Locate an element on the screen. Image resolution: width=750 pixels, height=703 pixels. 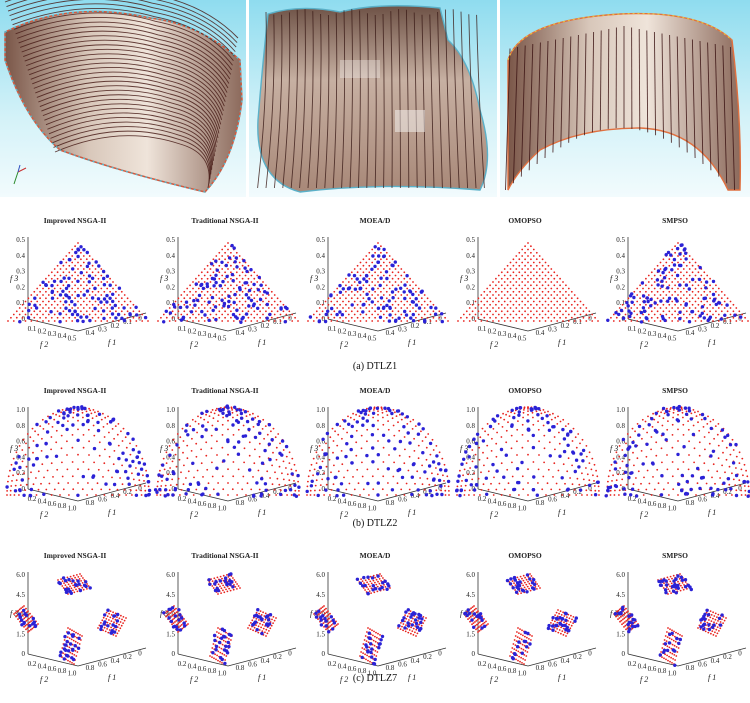
f3-tick-label: 6.0 is located at coordinates (170, 575).